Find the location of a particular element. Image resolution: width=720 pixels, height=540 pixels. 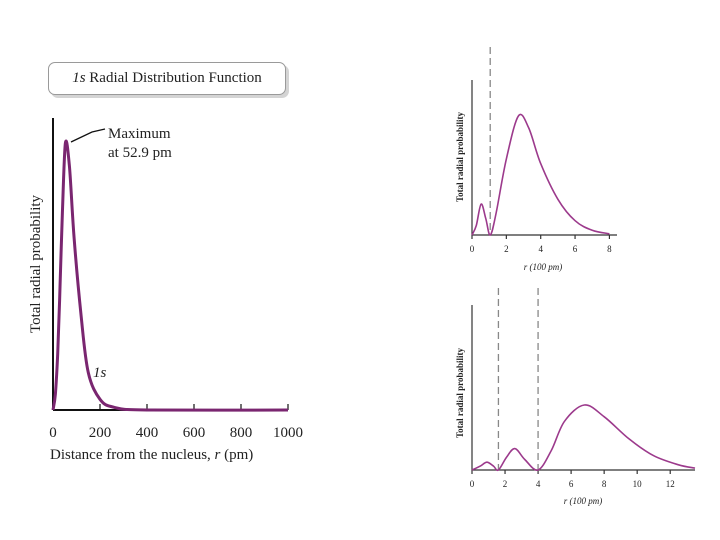

chart2-ylabel: Total radial probability is located at coordinates (460, 156).